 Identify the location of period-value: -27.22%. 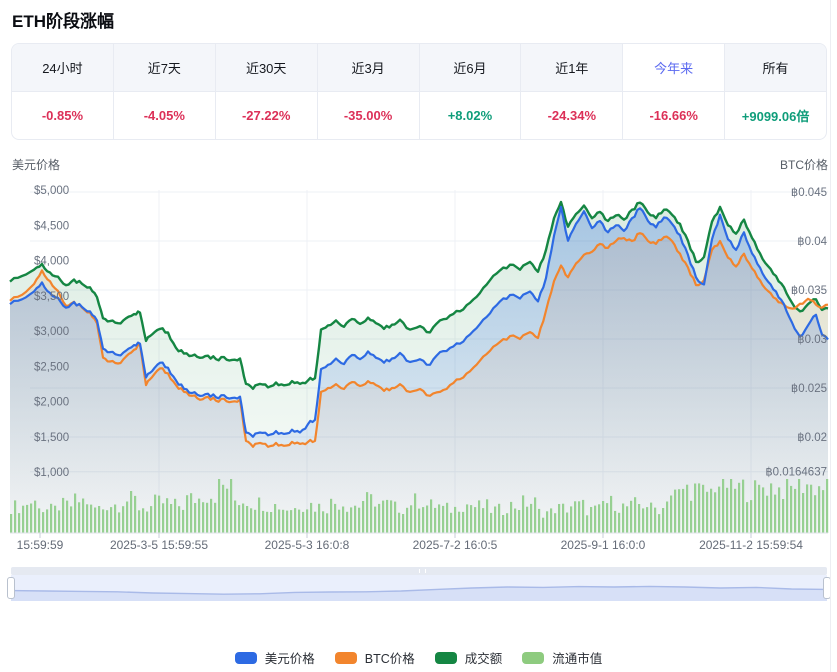
(266, 115).